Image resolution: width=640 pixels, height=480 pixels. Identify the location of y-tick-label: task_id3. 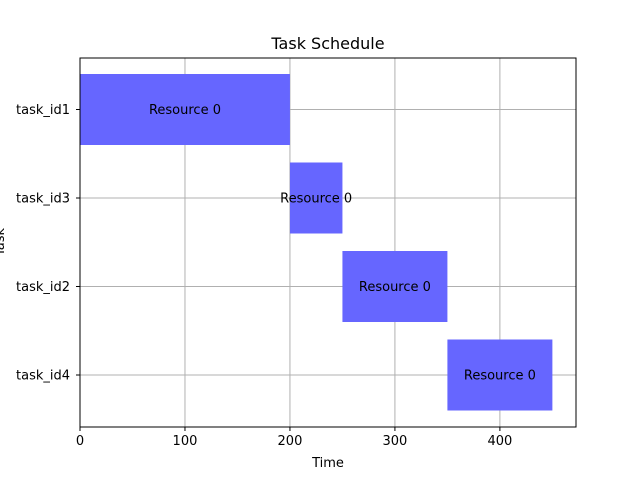
(43, 199).